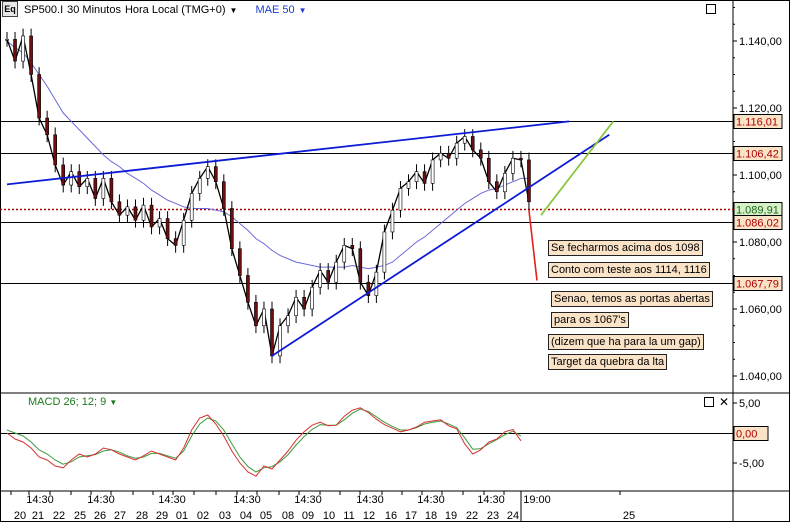 The image size is (790, 525). I want to click on timezone-dropdown-icon: ▼, so click(233, 10).